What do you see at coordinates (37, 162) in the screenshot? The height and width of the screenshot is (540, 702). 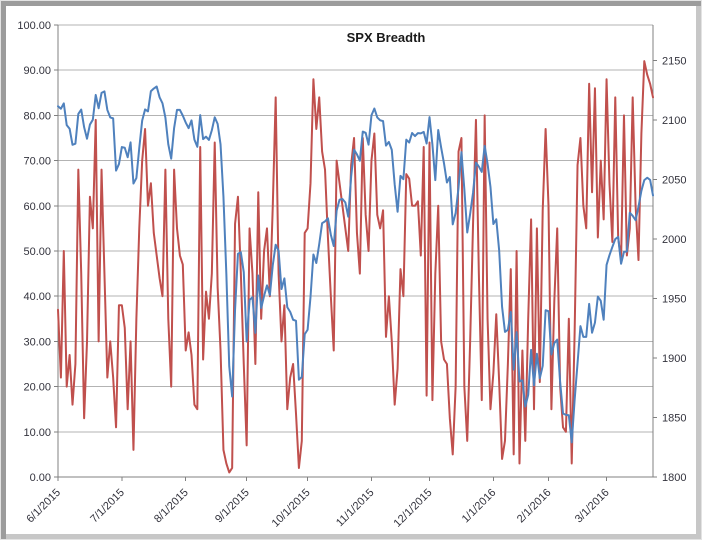 I see `left-axis-tick-label: 70.00` at bounding box center [37, 162].